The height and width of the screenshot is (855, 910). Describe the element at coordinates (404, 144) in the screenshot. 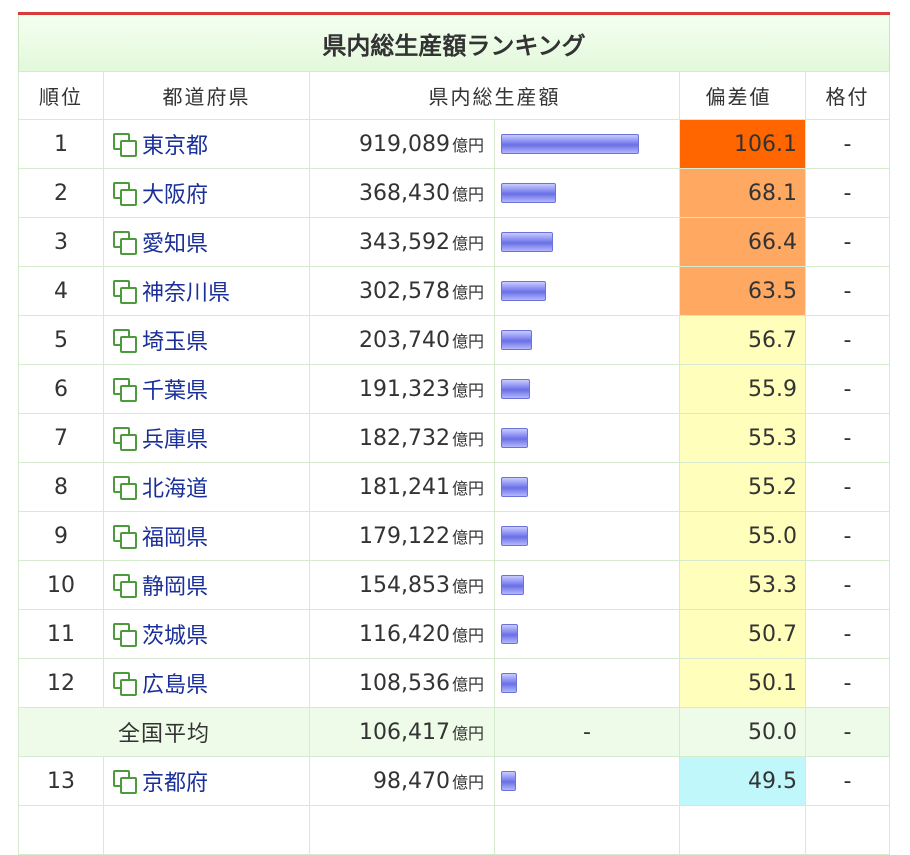

I see `value-number: 919,089` at that location.